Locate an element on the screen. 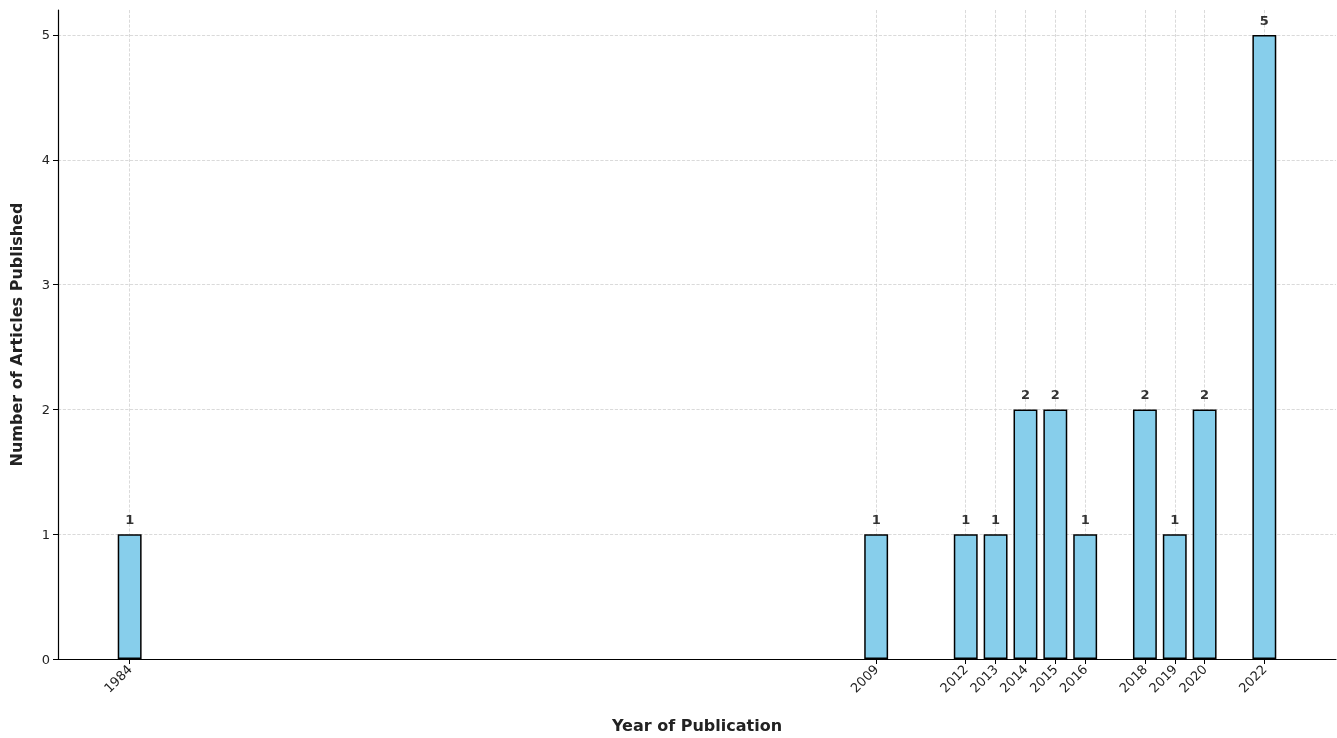 The height and width of the screenshot is (738, 1337). y-tick-label: 1 is located at coordinates (45, 534).